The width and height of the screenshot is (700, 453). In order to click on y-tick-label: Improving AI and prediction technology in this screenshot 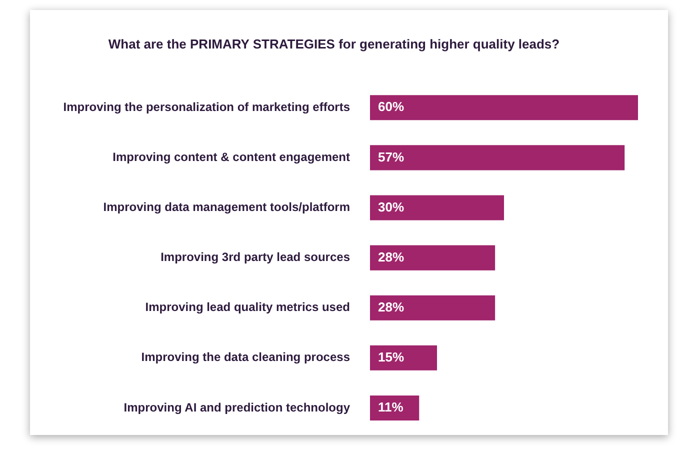, I will do `click(237, 407)`.